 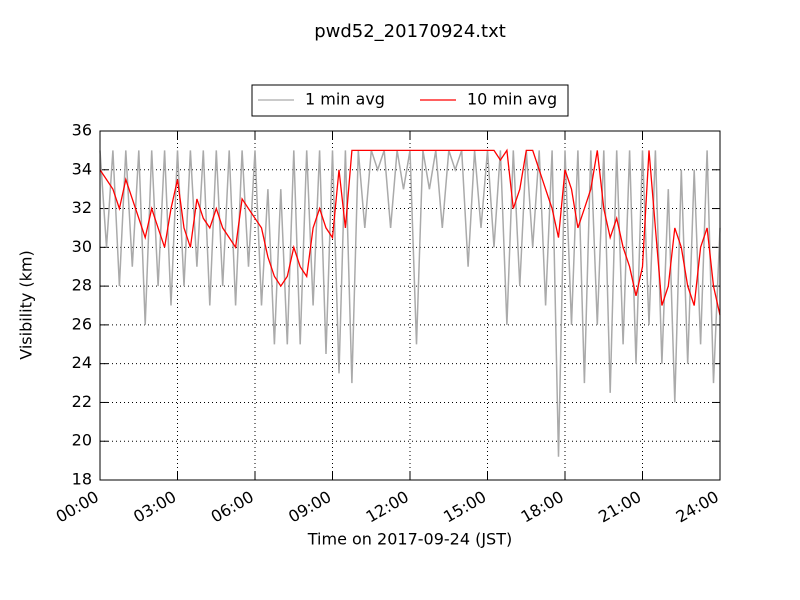 What do you see at coordinates (26, 304) in the screenshot?
I see `y-axis-label: Visibility (km)` at bounding box center [26, 304].